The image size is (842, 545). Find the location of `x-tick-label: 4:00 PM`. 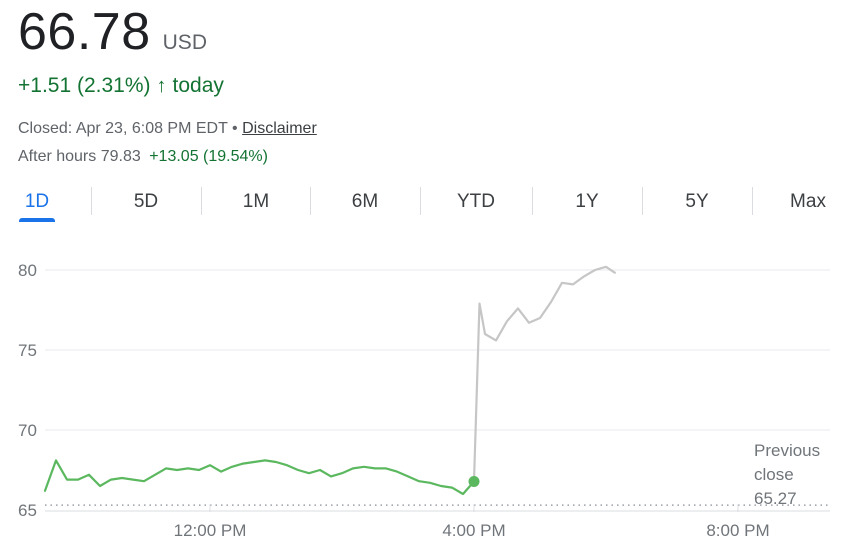

x-tick-label: 4:00 PM is located at coordinates (473, 530).